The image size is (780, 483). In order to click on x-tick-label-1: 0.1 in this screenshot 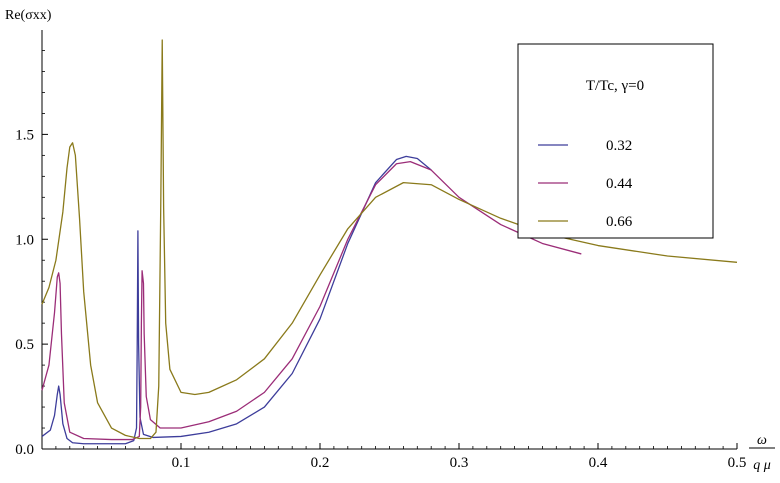, I will do `click(181, 463)`.